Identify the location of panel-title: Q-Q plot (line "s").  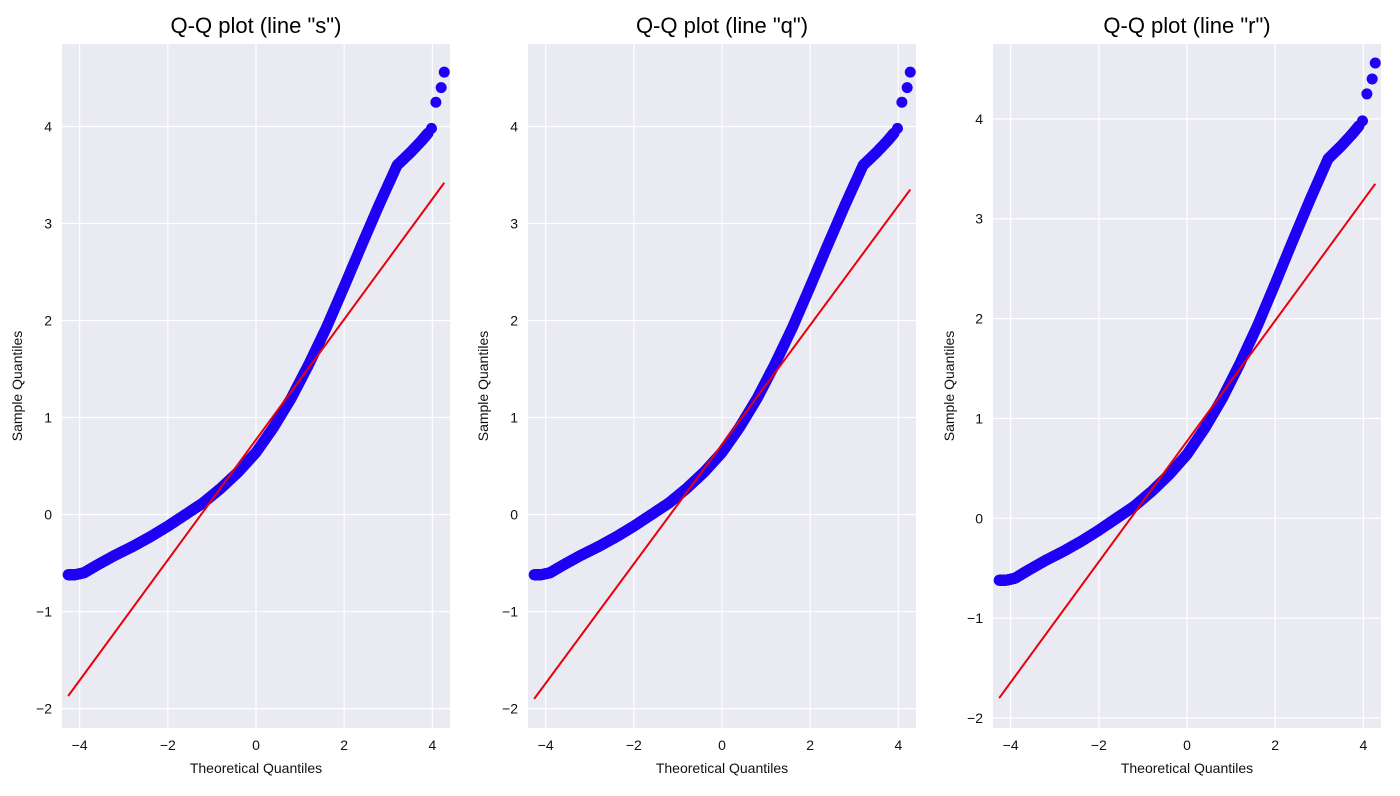
(256, 25).